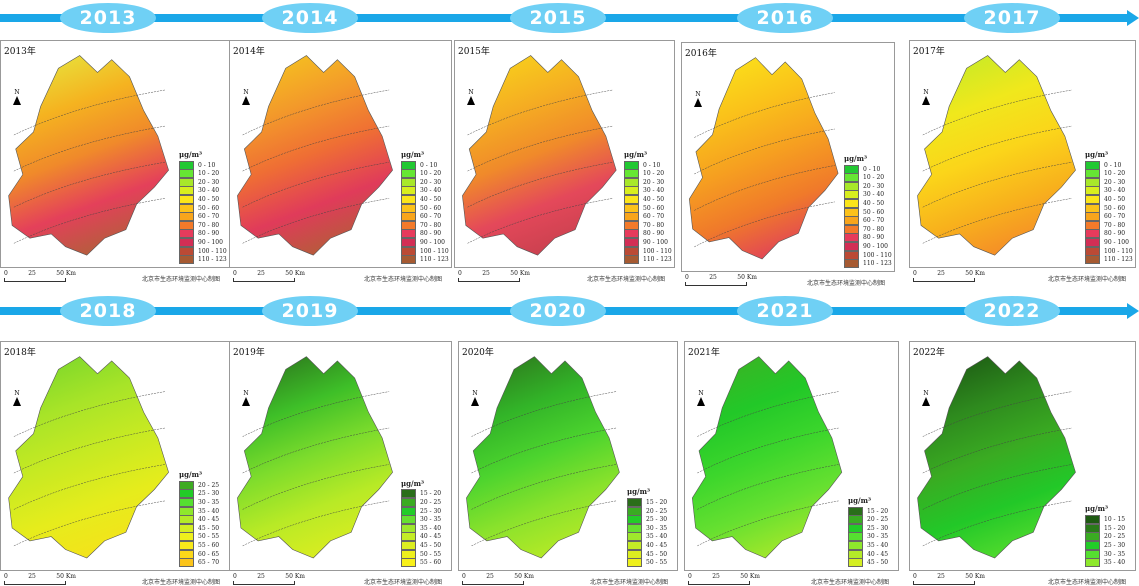 The height and width of the screenshot is (586, 1139). What do you see at coordinates (209, 225) in the screenshot?
I see `legend-range: 70 - 80` at bounding box center [209, 225].